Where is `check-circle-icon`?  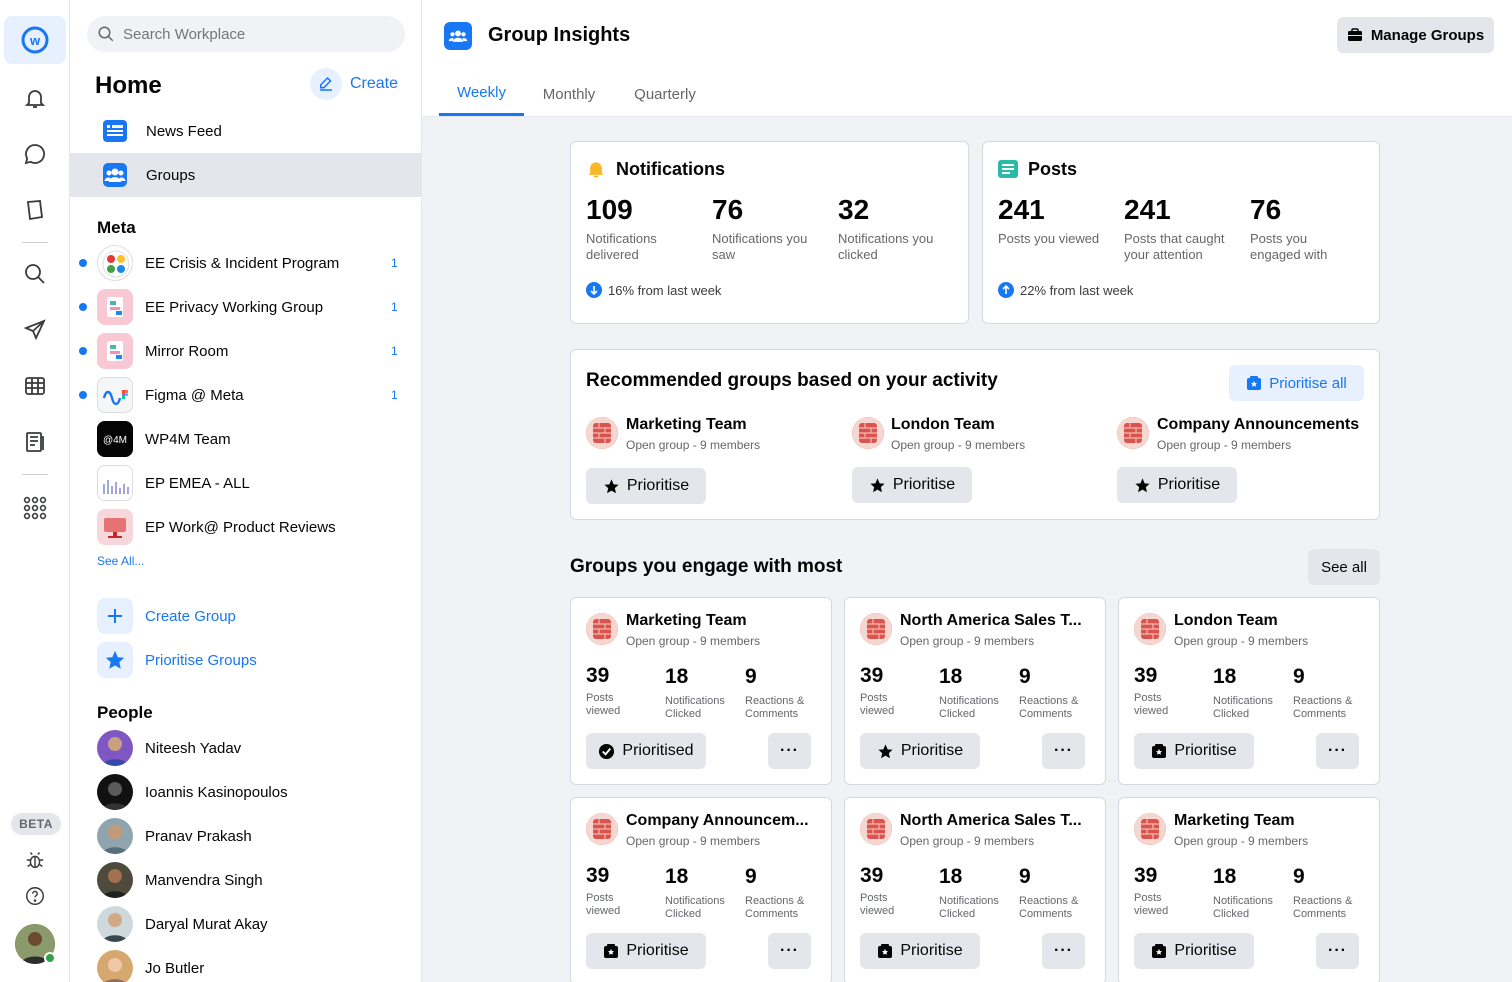
check-circle-icon is located at coordinates (607, 751).